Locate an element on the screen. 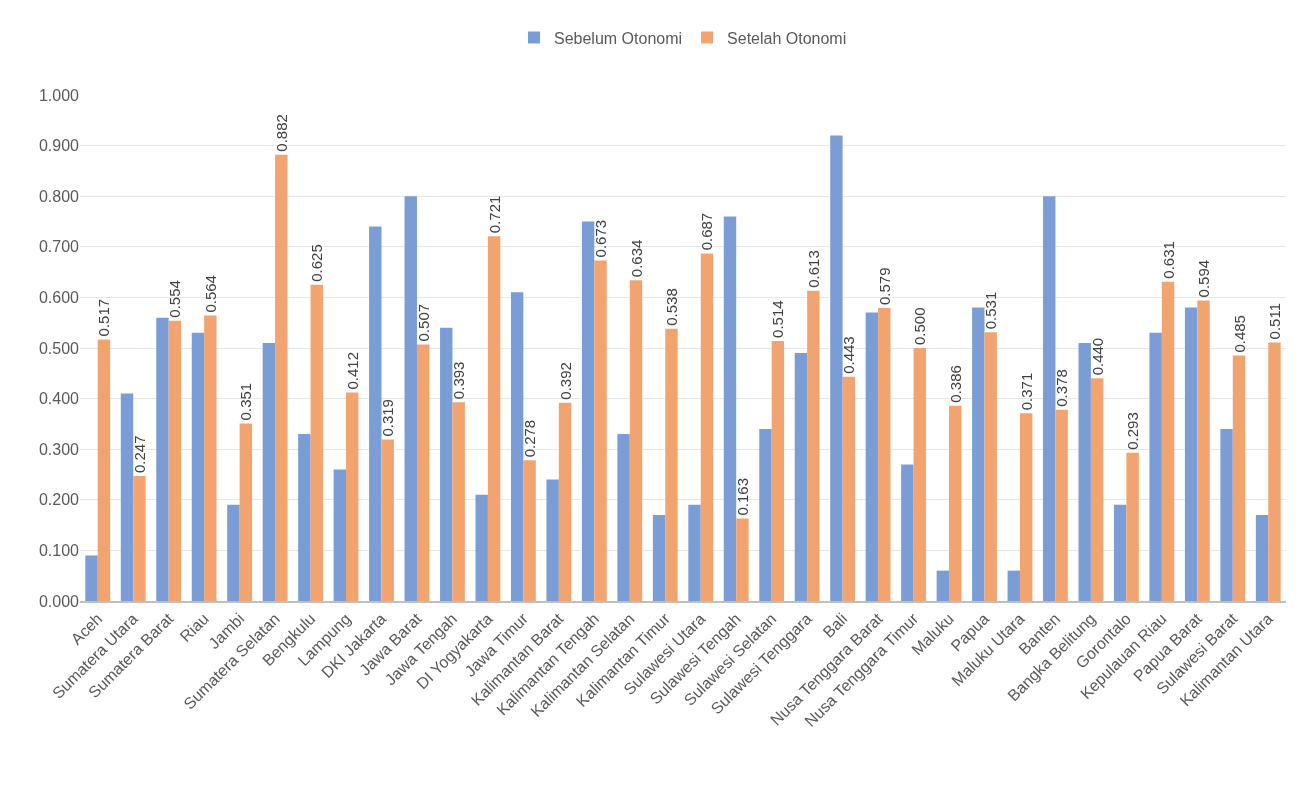 This screenshot has height=791, width=1316. y-tick-label: 0.700 is located at coordinates (59, 247).